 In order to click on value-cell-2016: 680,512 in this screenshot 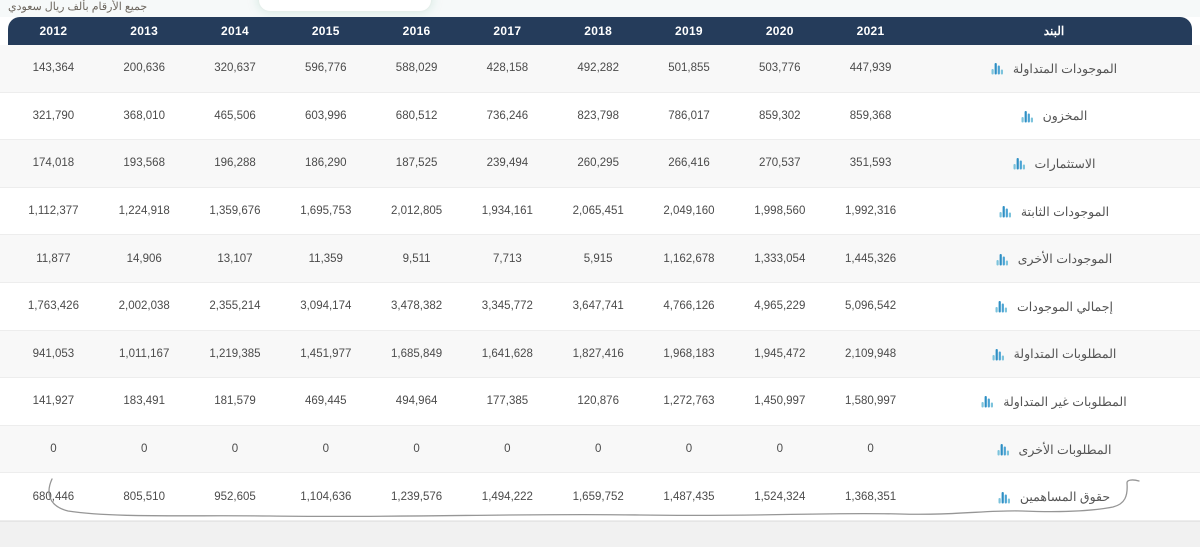, I will do `click(416, 115)`.